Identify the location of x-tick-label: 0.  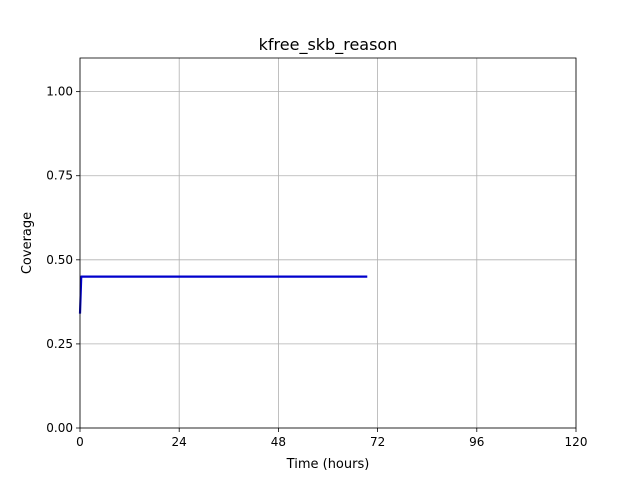
(80, 442).